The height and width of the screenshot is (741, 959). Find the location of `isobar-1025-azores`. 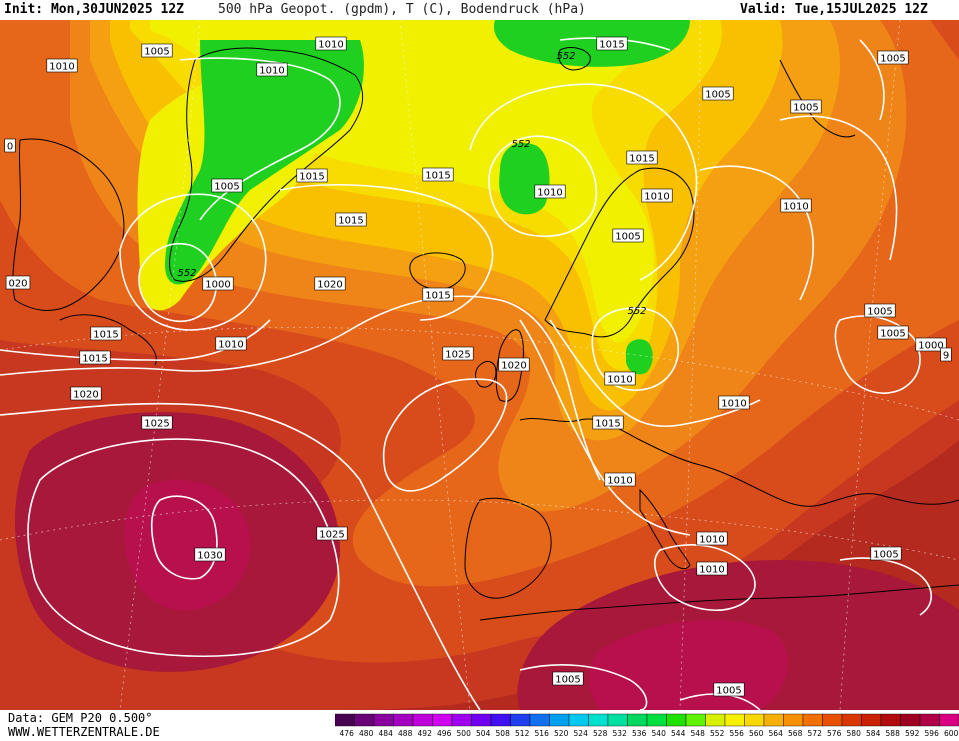

isobar-1025-azores is located at coordinates (445, 435).